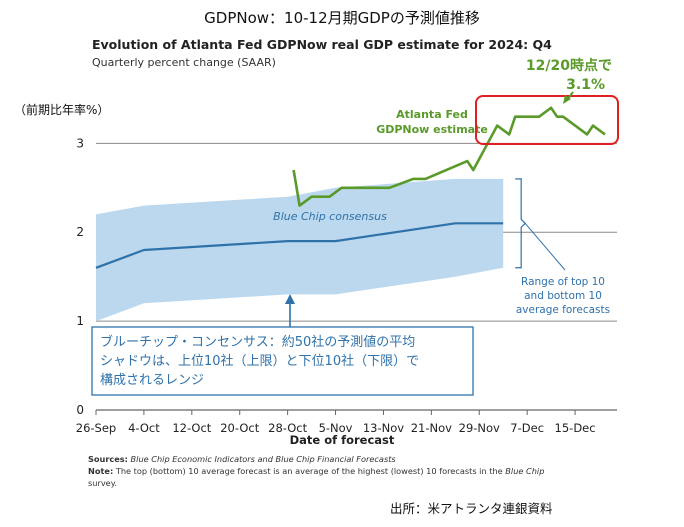  What do you see at coordinates (431, 428) in the screenshot?
I see `x-tick-label: 21-Nov` at bounding box center [431, 428].